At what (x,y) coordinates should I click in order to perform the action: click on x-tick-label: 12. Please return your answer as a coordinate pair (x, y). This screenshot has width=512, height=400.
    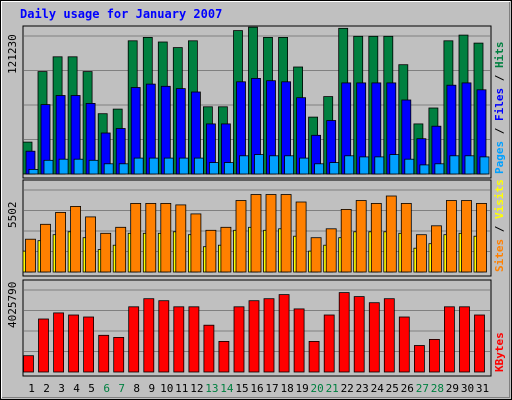
    Looking at the image, I should click on (196, 388).